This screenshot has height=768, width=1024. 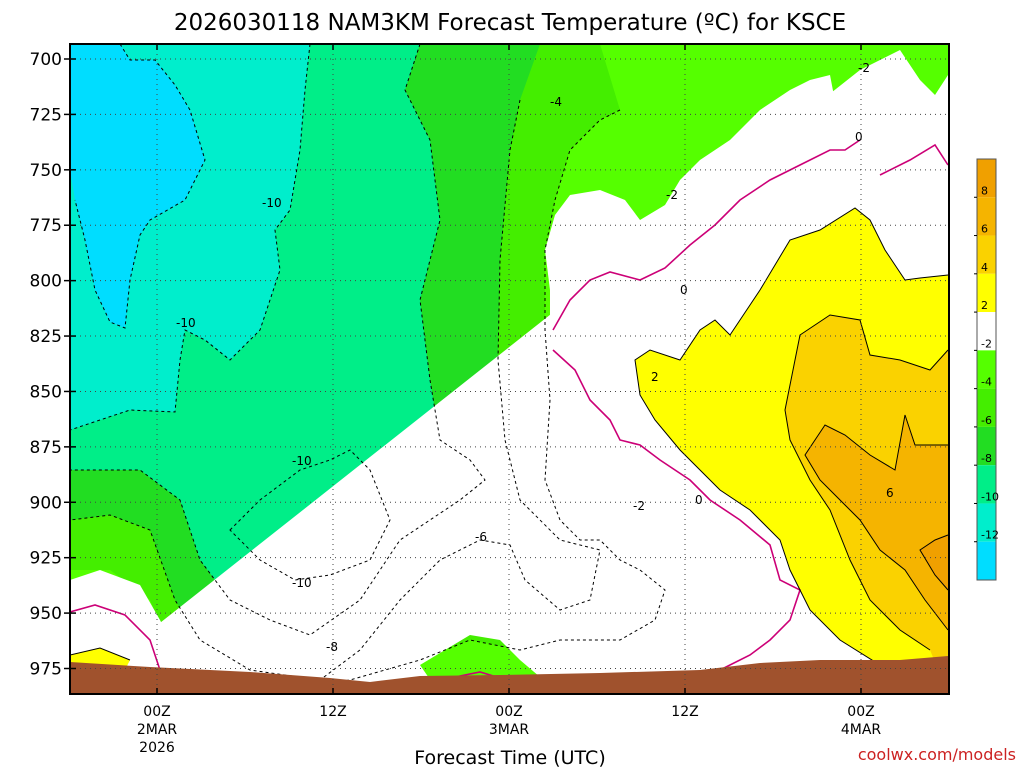 I want to click on contour-label-11: 0, so click(x=859, y=137).